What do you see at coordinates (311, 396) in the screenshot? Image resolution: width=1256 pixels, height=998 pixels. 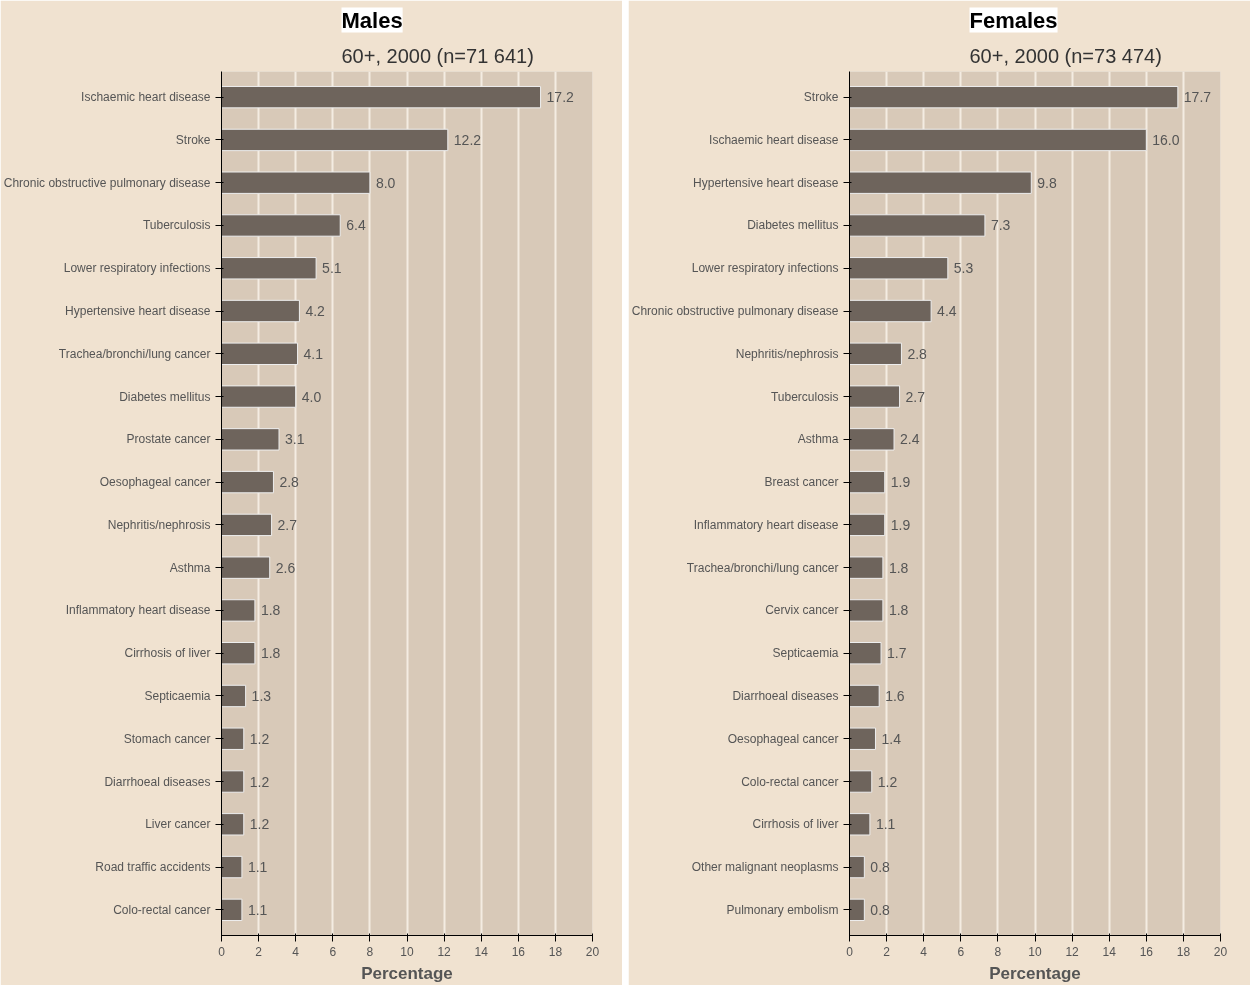 I see `data-label: 4.0` at bounding box center [311, 396].